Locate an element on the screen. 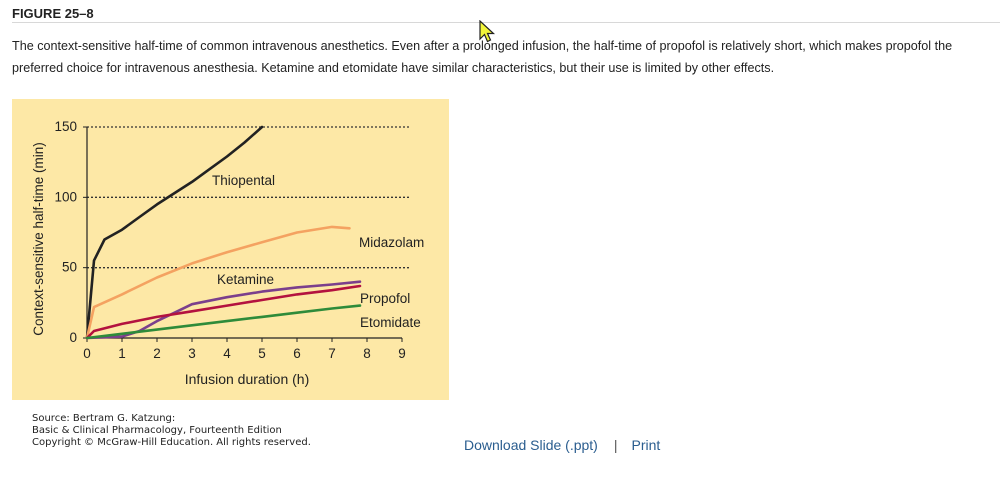 This screenshot has height=493, width=1000. x-tick-label: 6 is located at coordinates (297, 353).